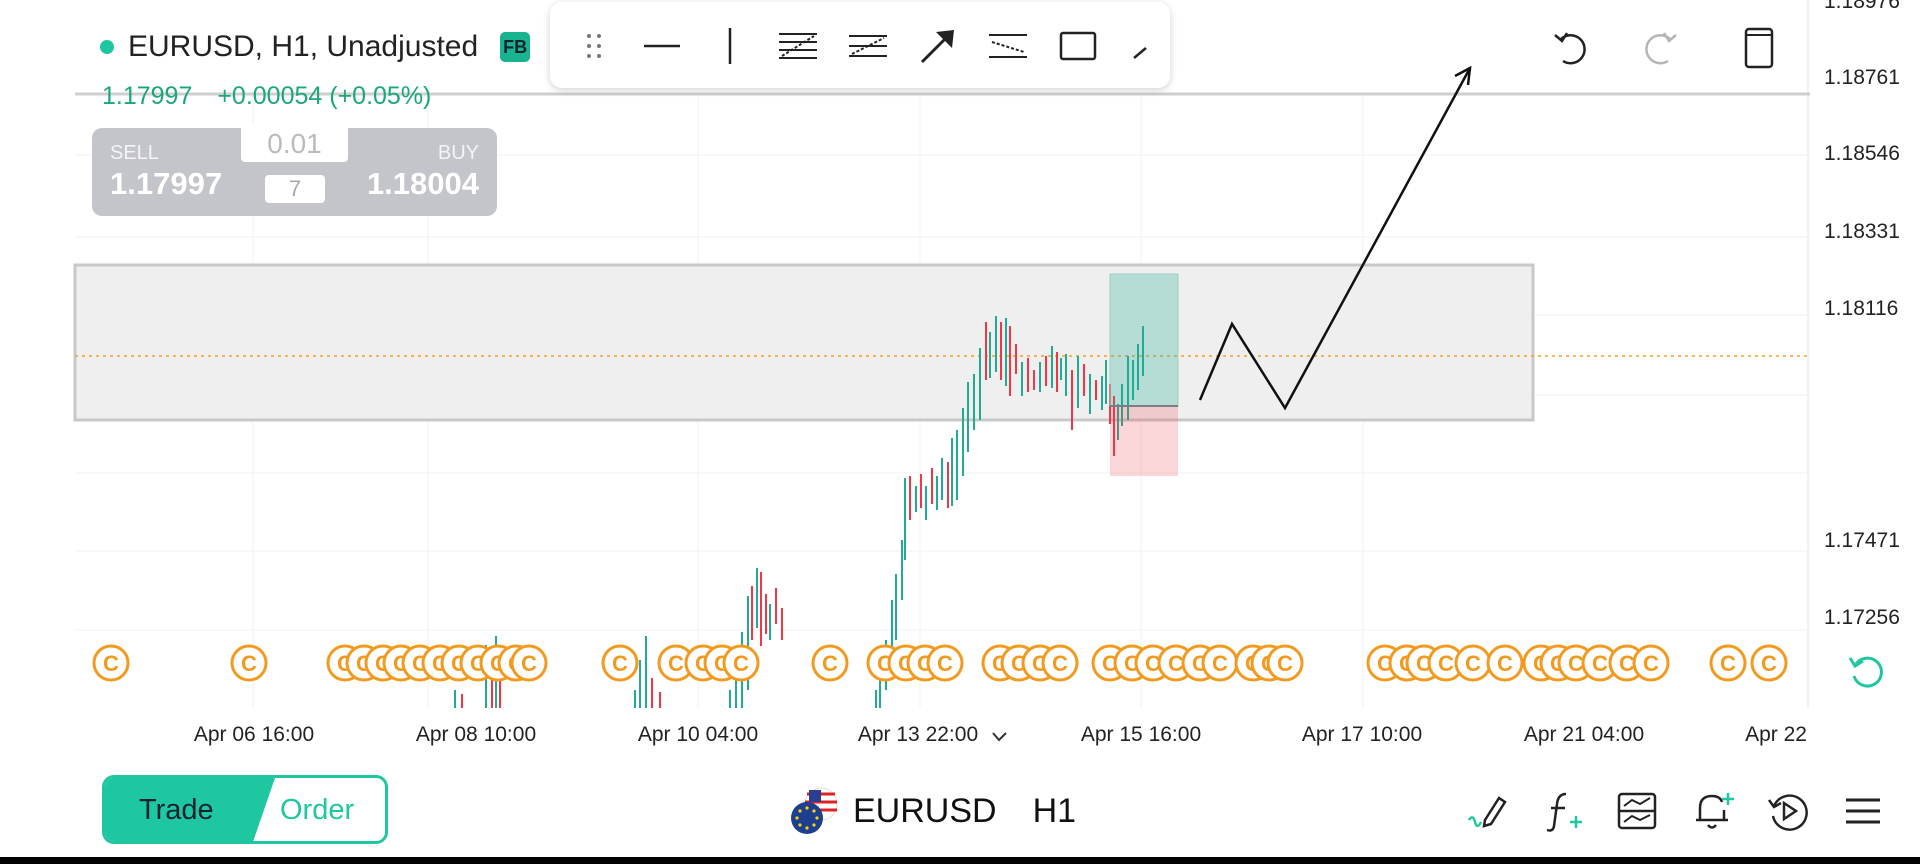 This screenshot has width=1920, height=864. Describe the element at coordinates (476, 734) in the screenshot. I see `time-axis-label: Apr 08 10:00` at that location.